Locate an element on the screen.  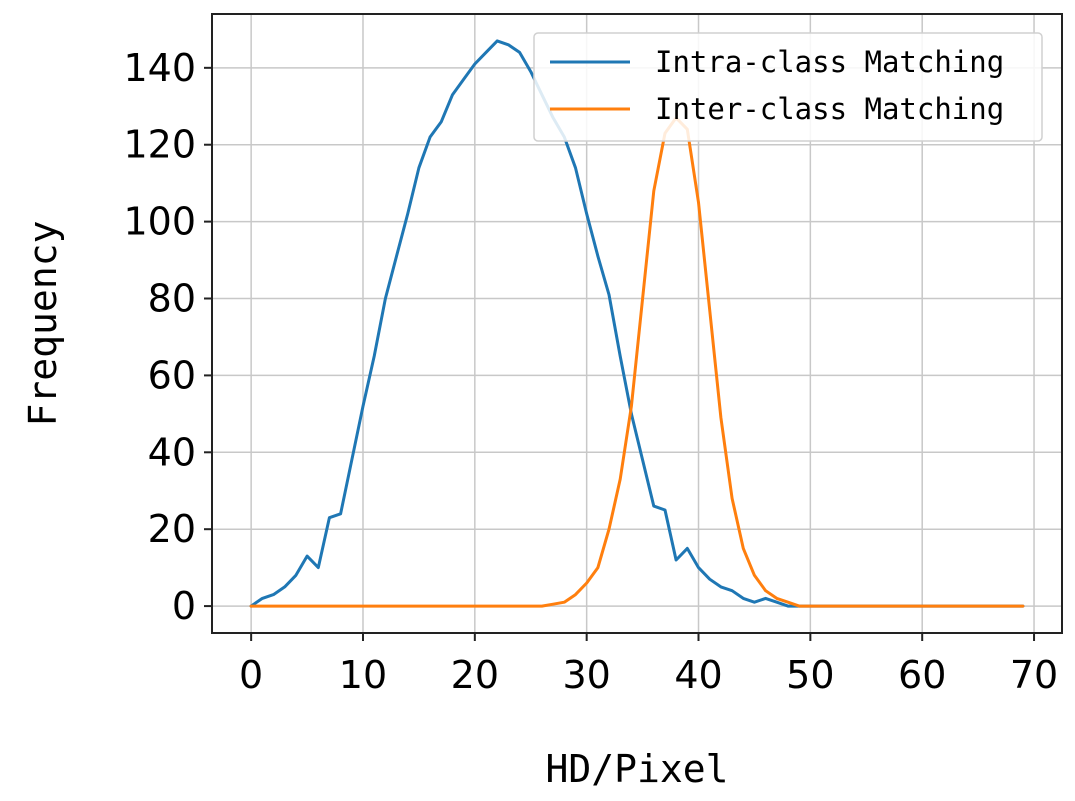
y-tick-label: 140 is located at coordinates (159, 68).